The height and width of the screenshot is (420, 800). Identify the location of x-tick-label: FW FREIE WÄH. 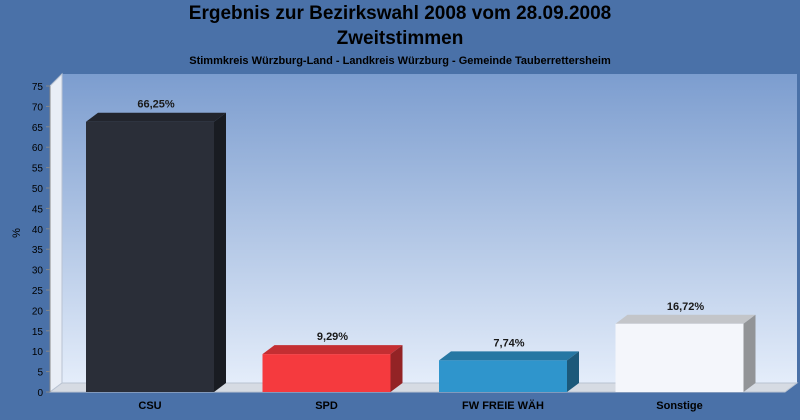
(503, 405).